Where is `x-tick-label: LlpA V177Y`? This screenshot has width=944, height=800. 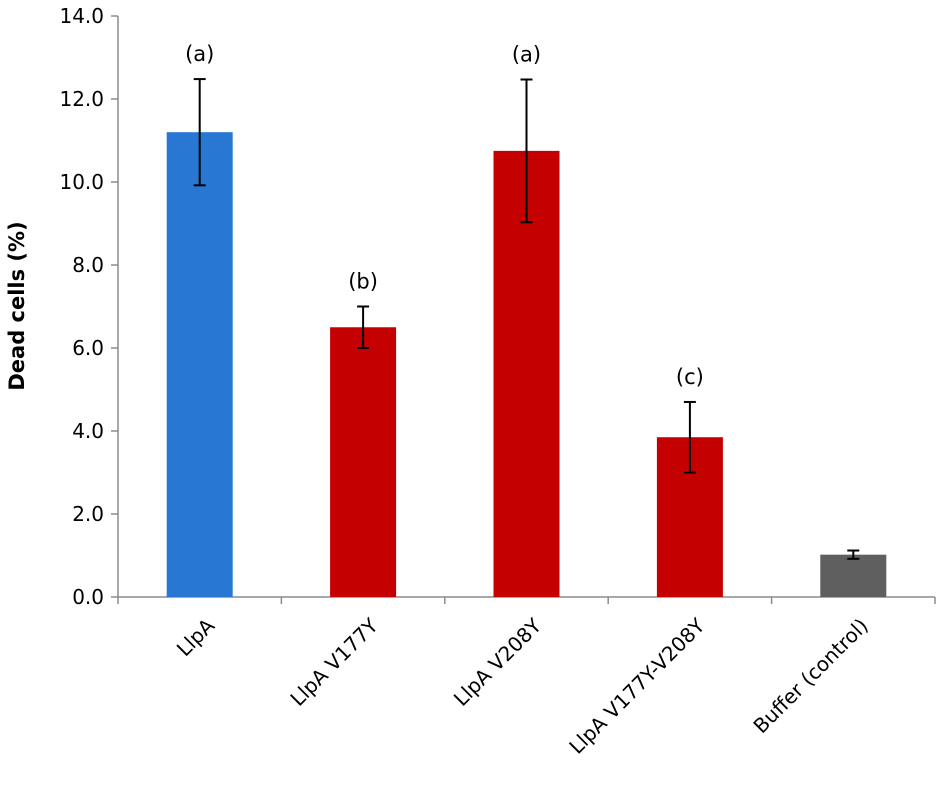 x-tick-label: LlpA V177Y is located at coordinates (334, 662).